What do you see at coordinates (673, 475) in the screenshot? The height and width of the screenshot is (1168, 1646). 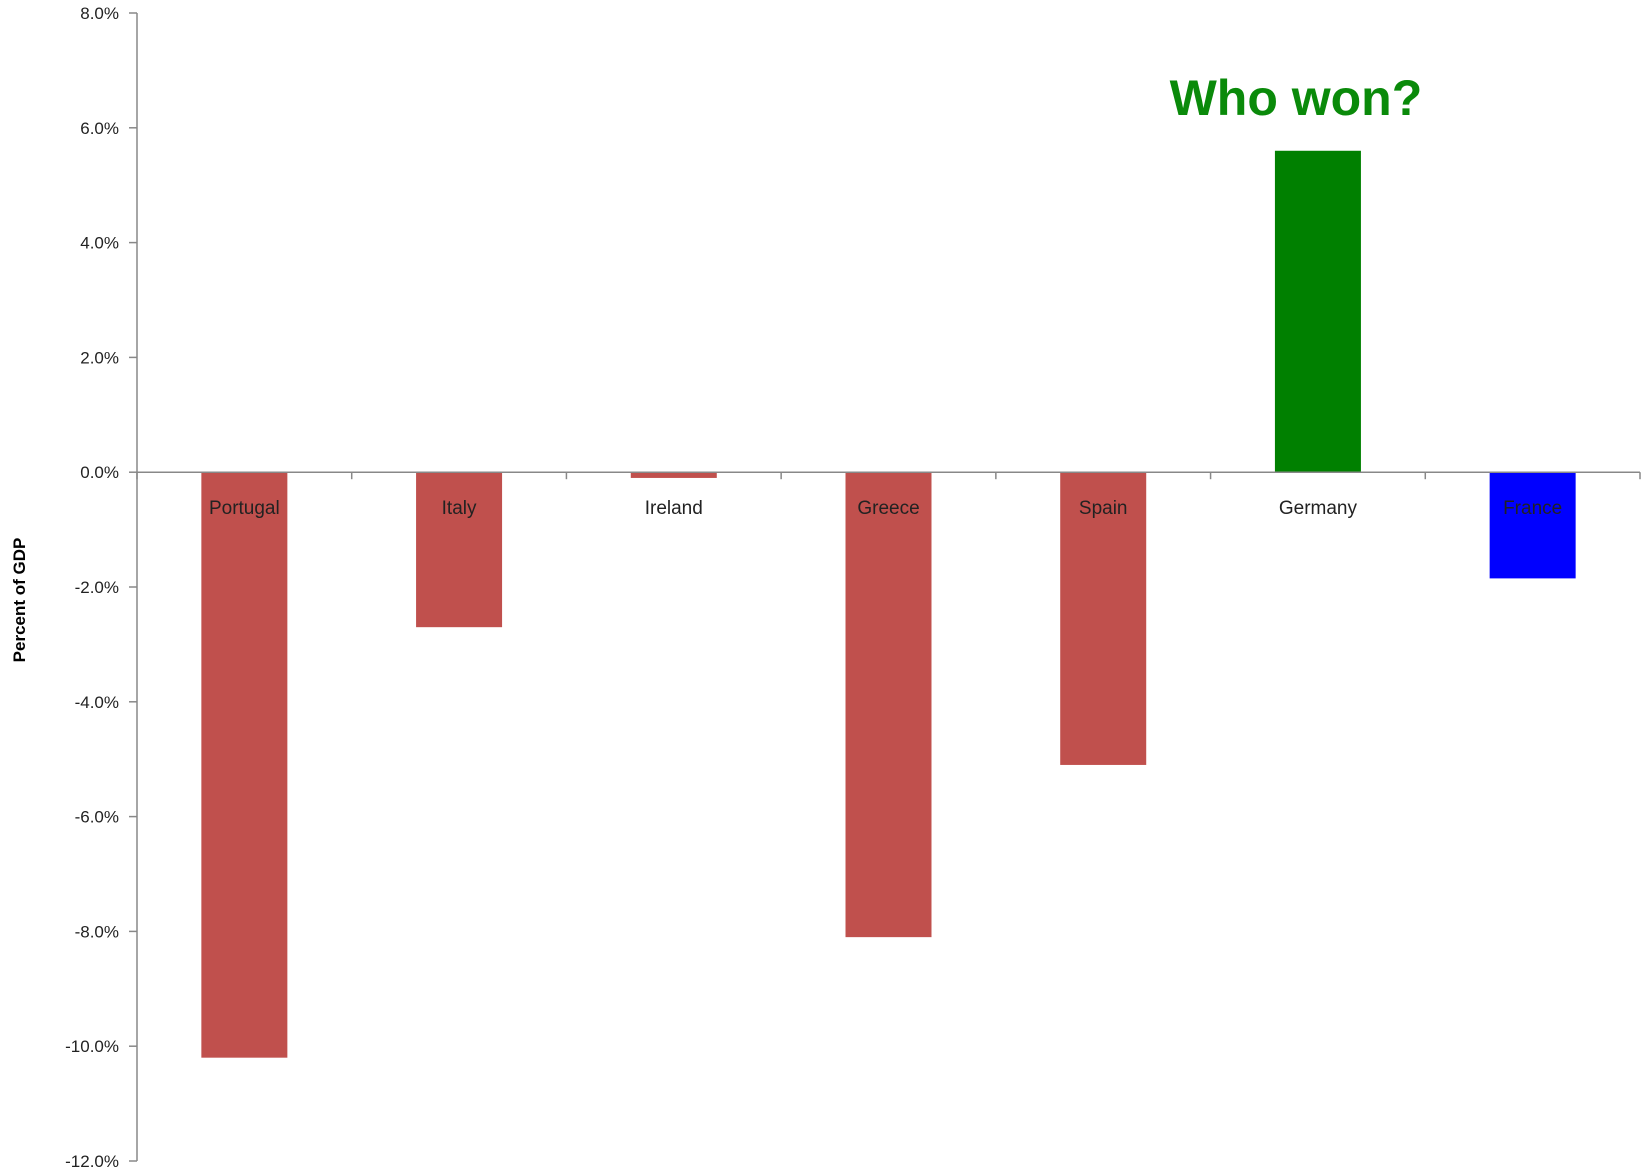 I see `bar-ireland` at bounding box center [673, 475].